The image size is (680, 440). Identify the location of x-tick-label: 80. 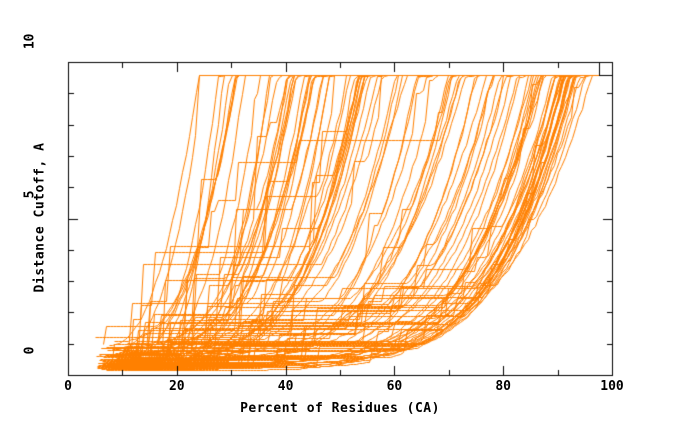
(503, 386).